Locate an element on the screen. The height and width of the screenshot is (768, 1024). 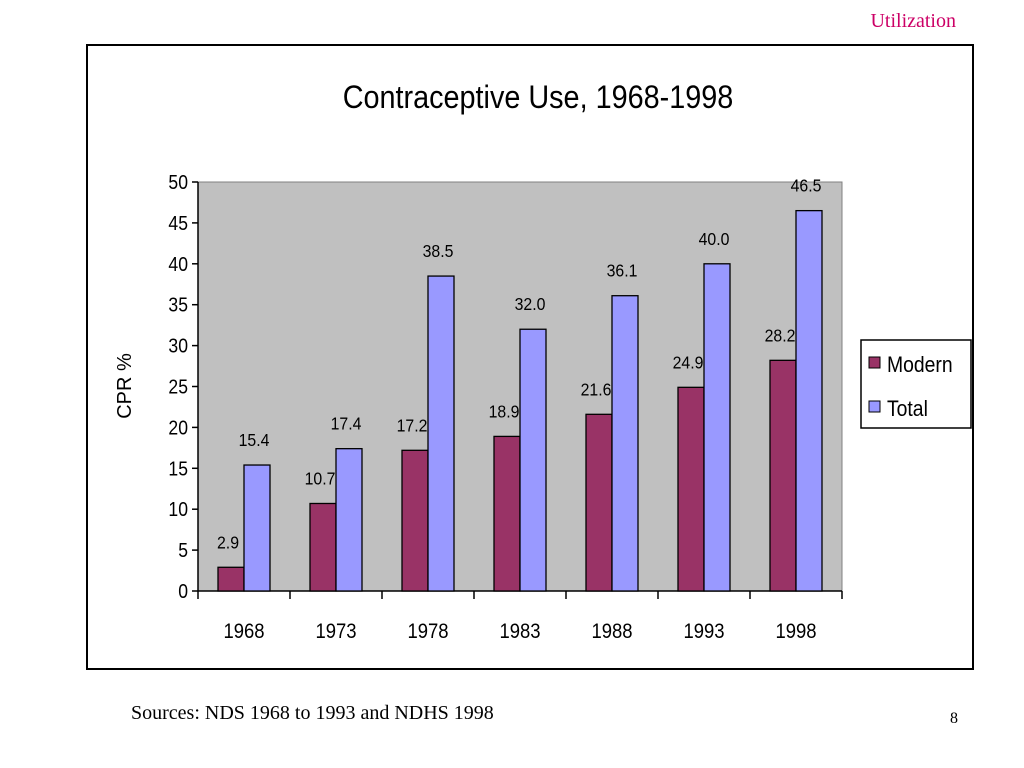
x-tick-label: 1973 is located at coordinates (335, 631).